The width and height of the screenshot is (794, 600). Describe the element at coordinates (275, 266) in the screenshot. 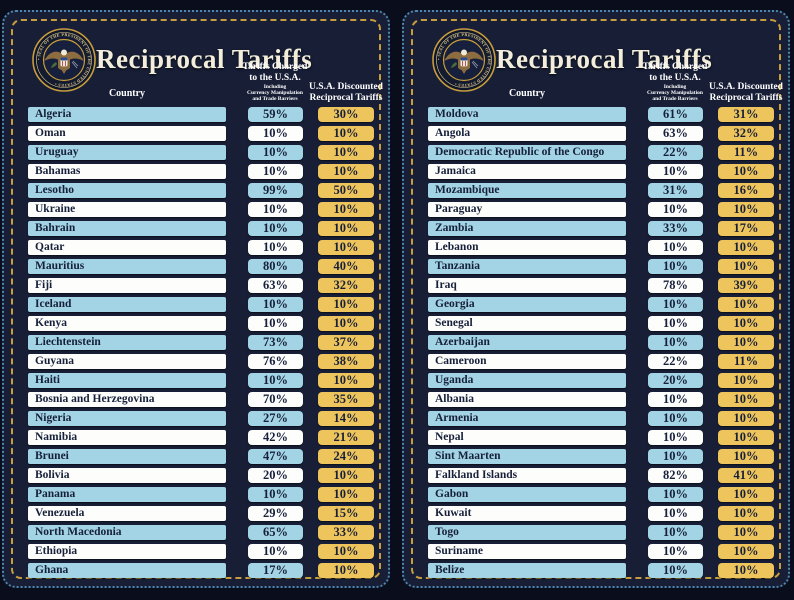

I see `charged-tariff-cell: 80%` at that location.